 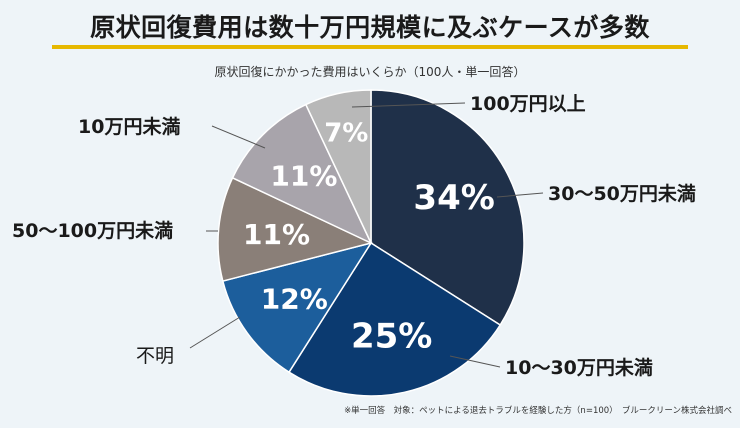 What do you see at coordinates (129, 126) in the screenshot?
I see `category-label: 10万円未満` at bounding box center [129, 126].